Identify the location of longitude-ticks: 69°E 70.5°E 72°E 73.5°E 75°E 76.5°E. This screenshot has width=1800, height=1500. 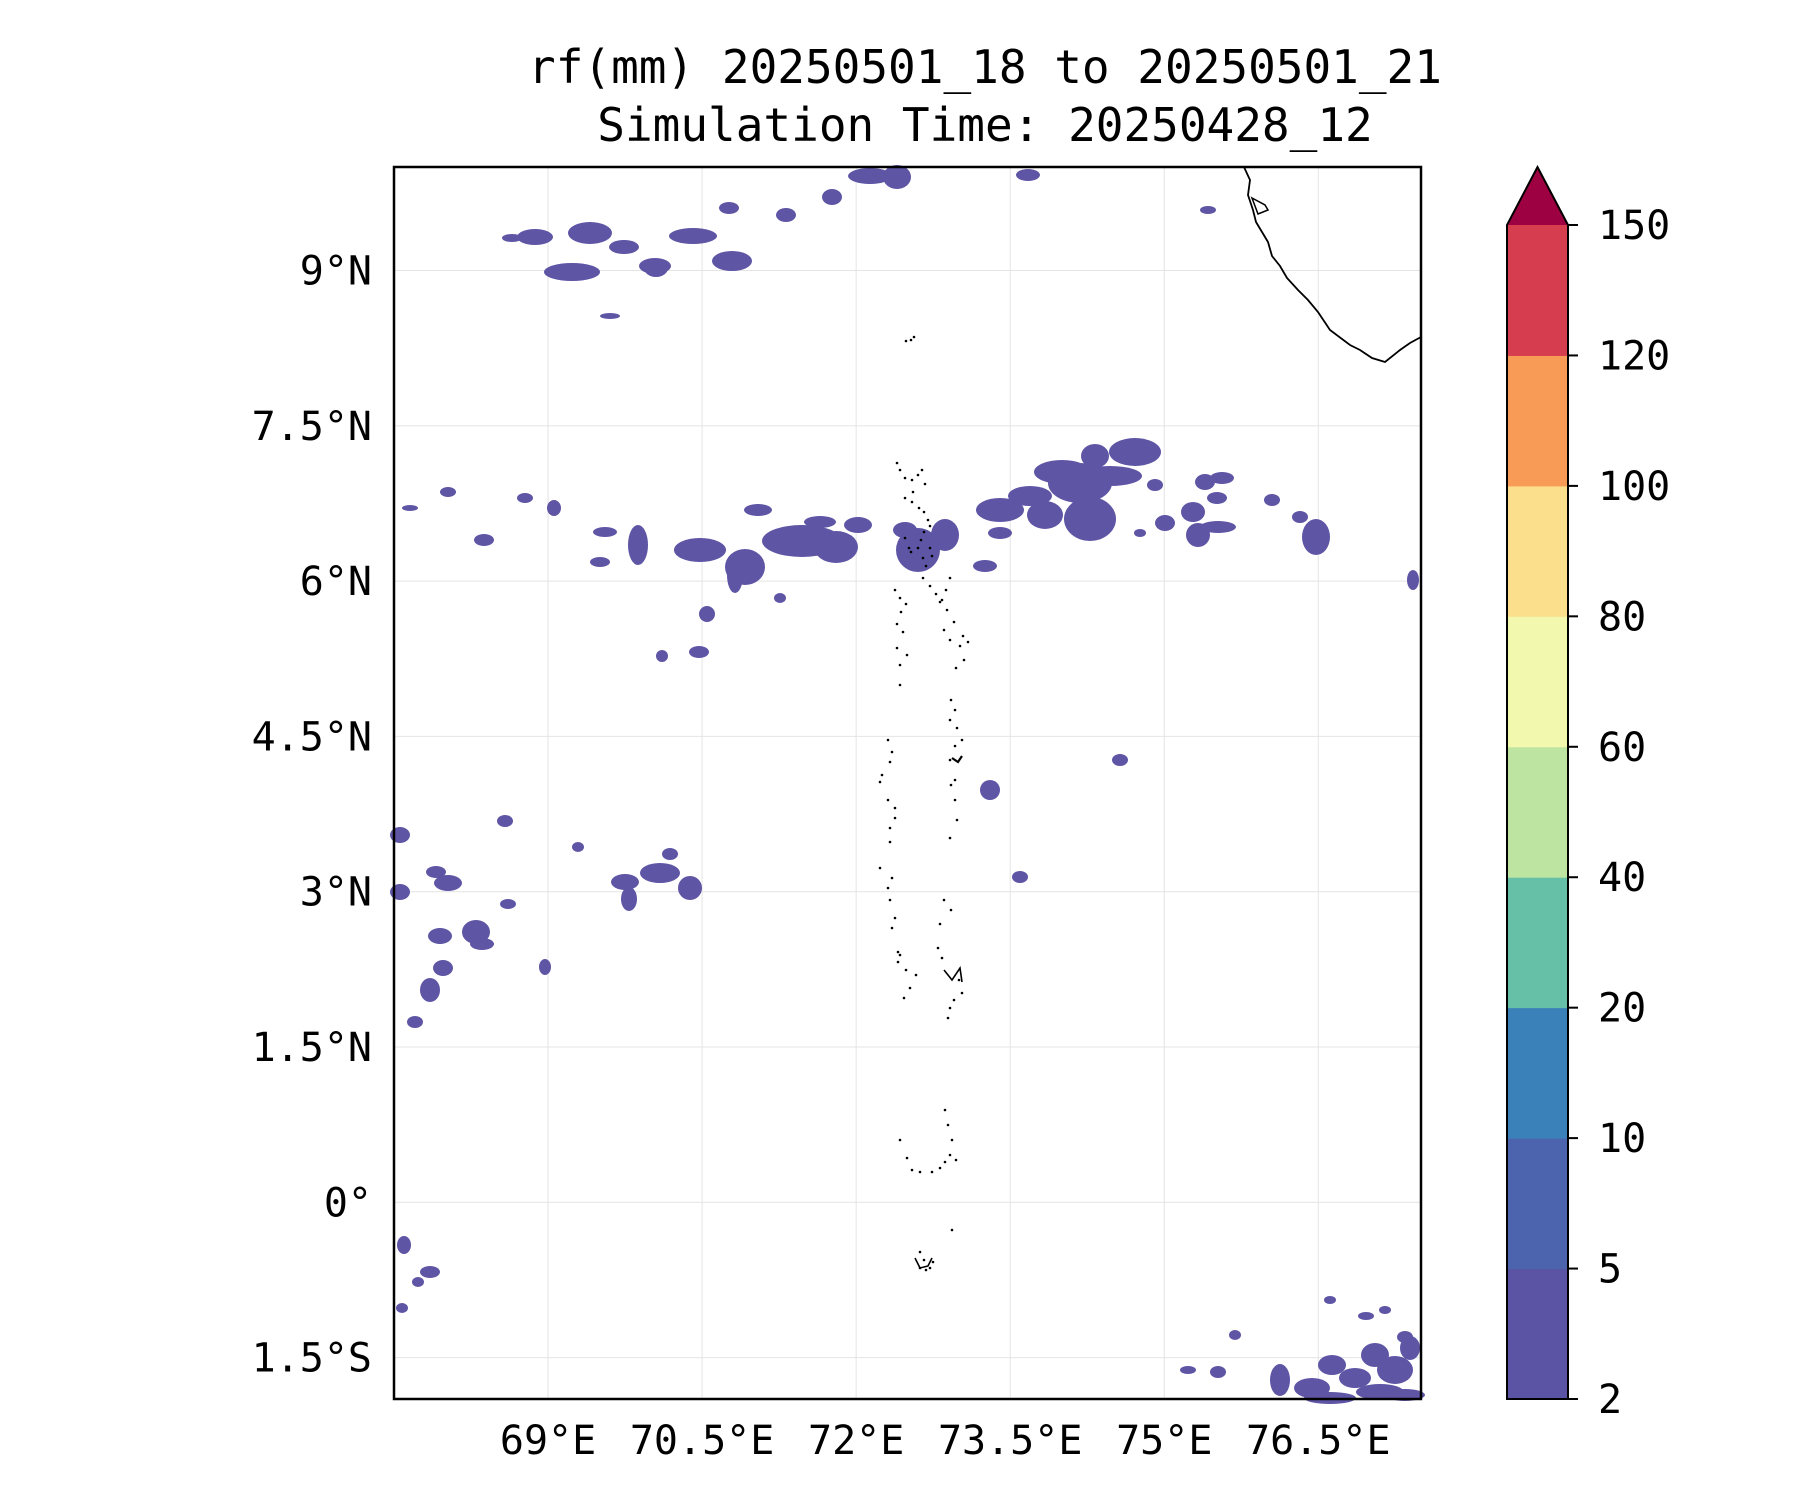
(945, 1441).